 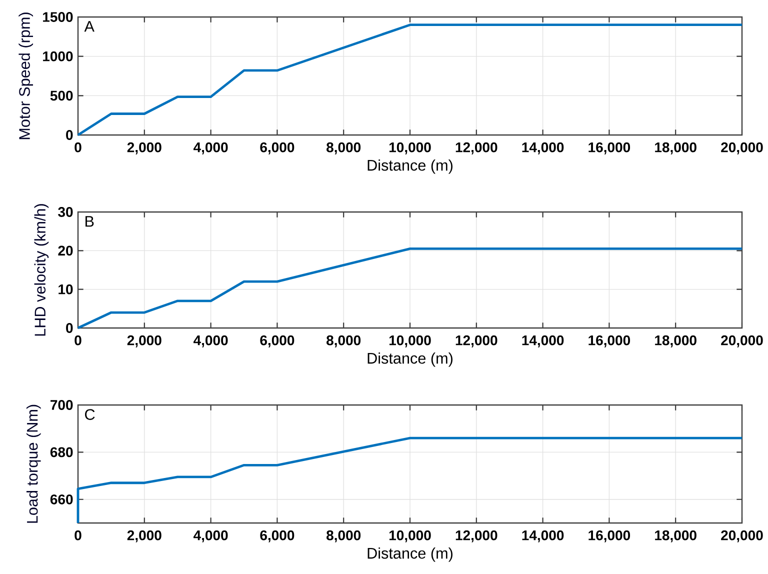 What do you see at coordinates (61, 452) in the screenshot?
I see `y-tick-label: 680` at bounding box center [61, 452].